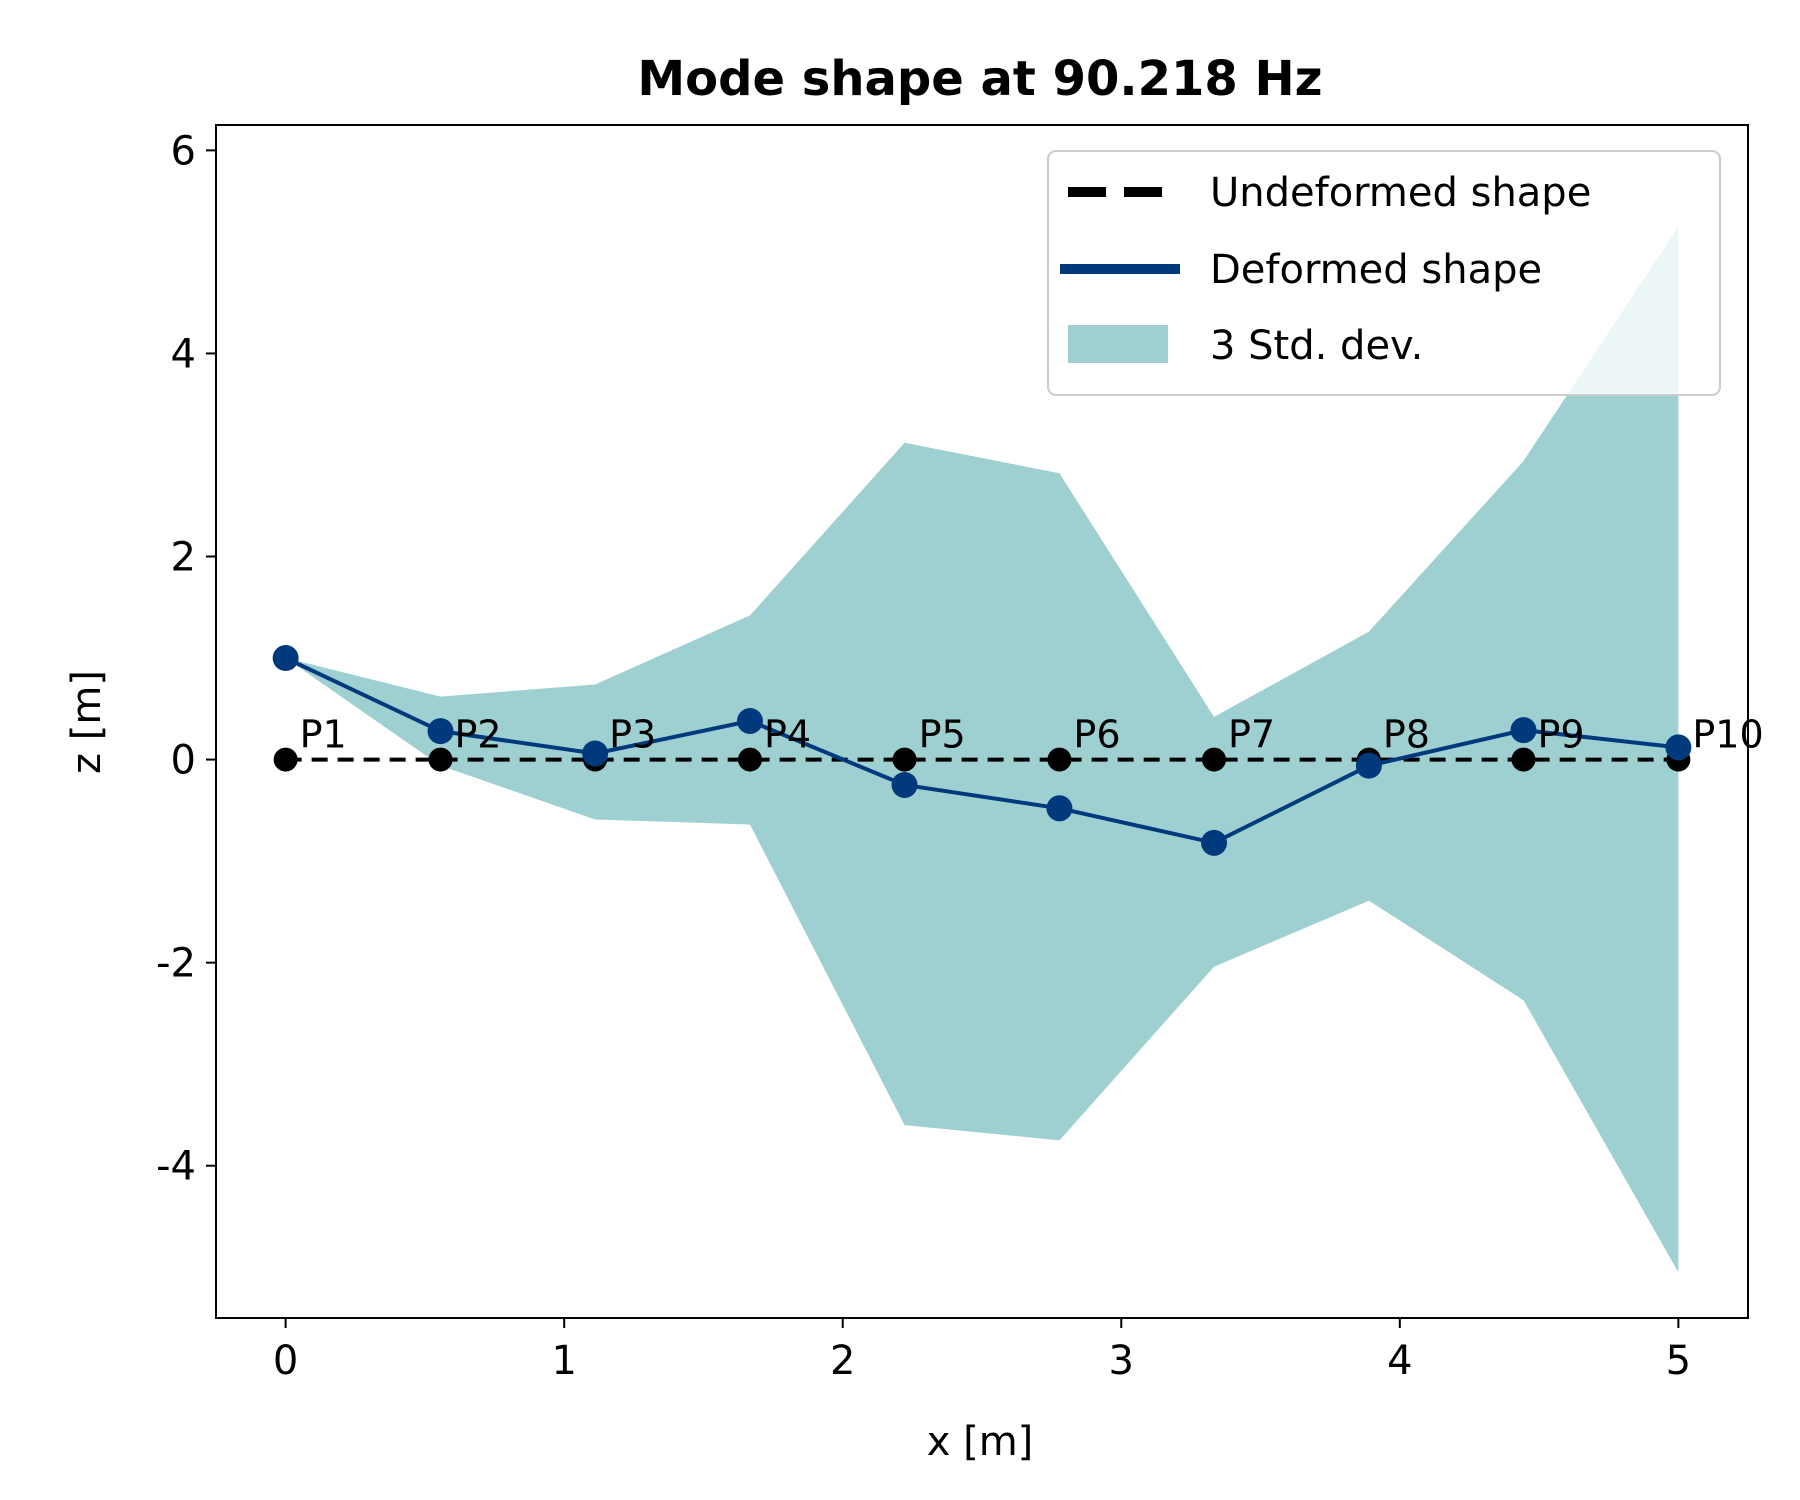 The image size is (1800, 1500). What do you see at coordinates (979, 79) in the screenshot?
I see `chart-title: Mode shape at 90.218 Hz` at bounding box center [979, 79].